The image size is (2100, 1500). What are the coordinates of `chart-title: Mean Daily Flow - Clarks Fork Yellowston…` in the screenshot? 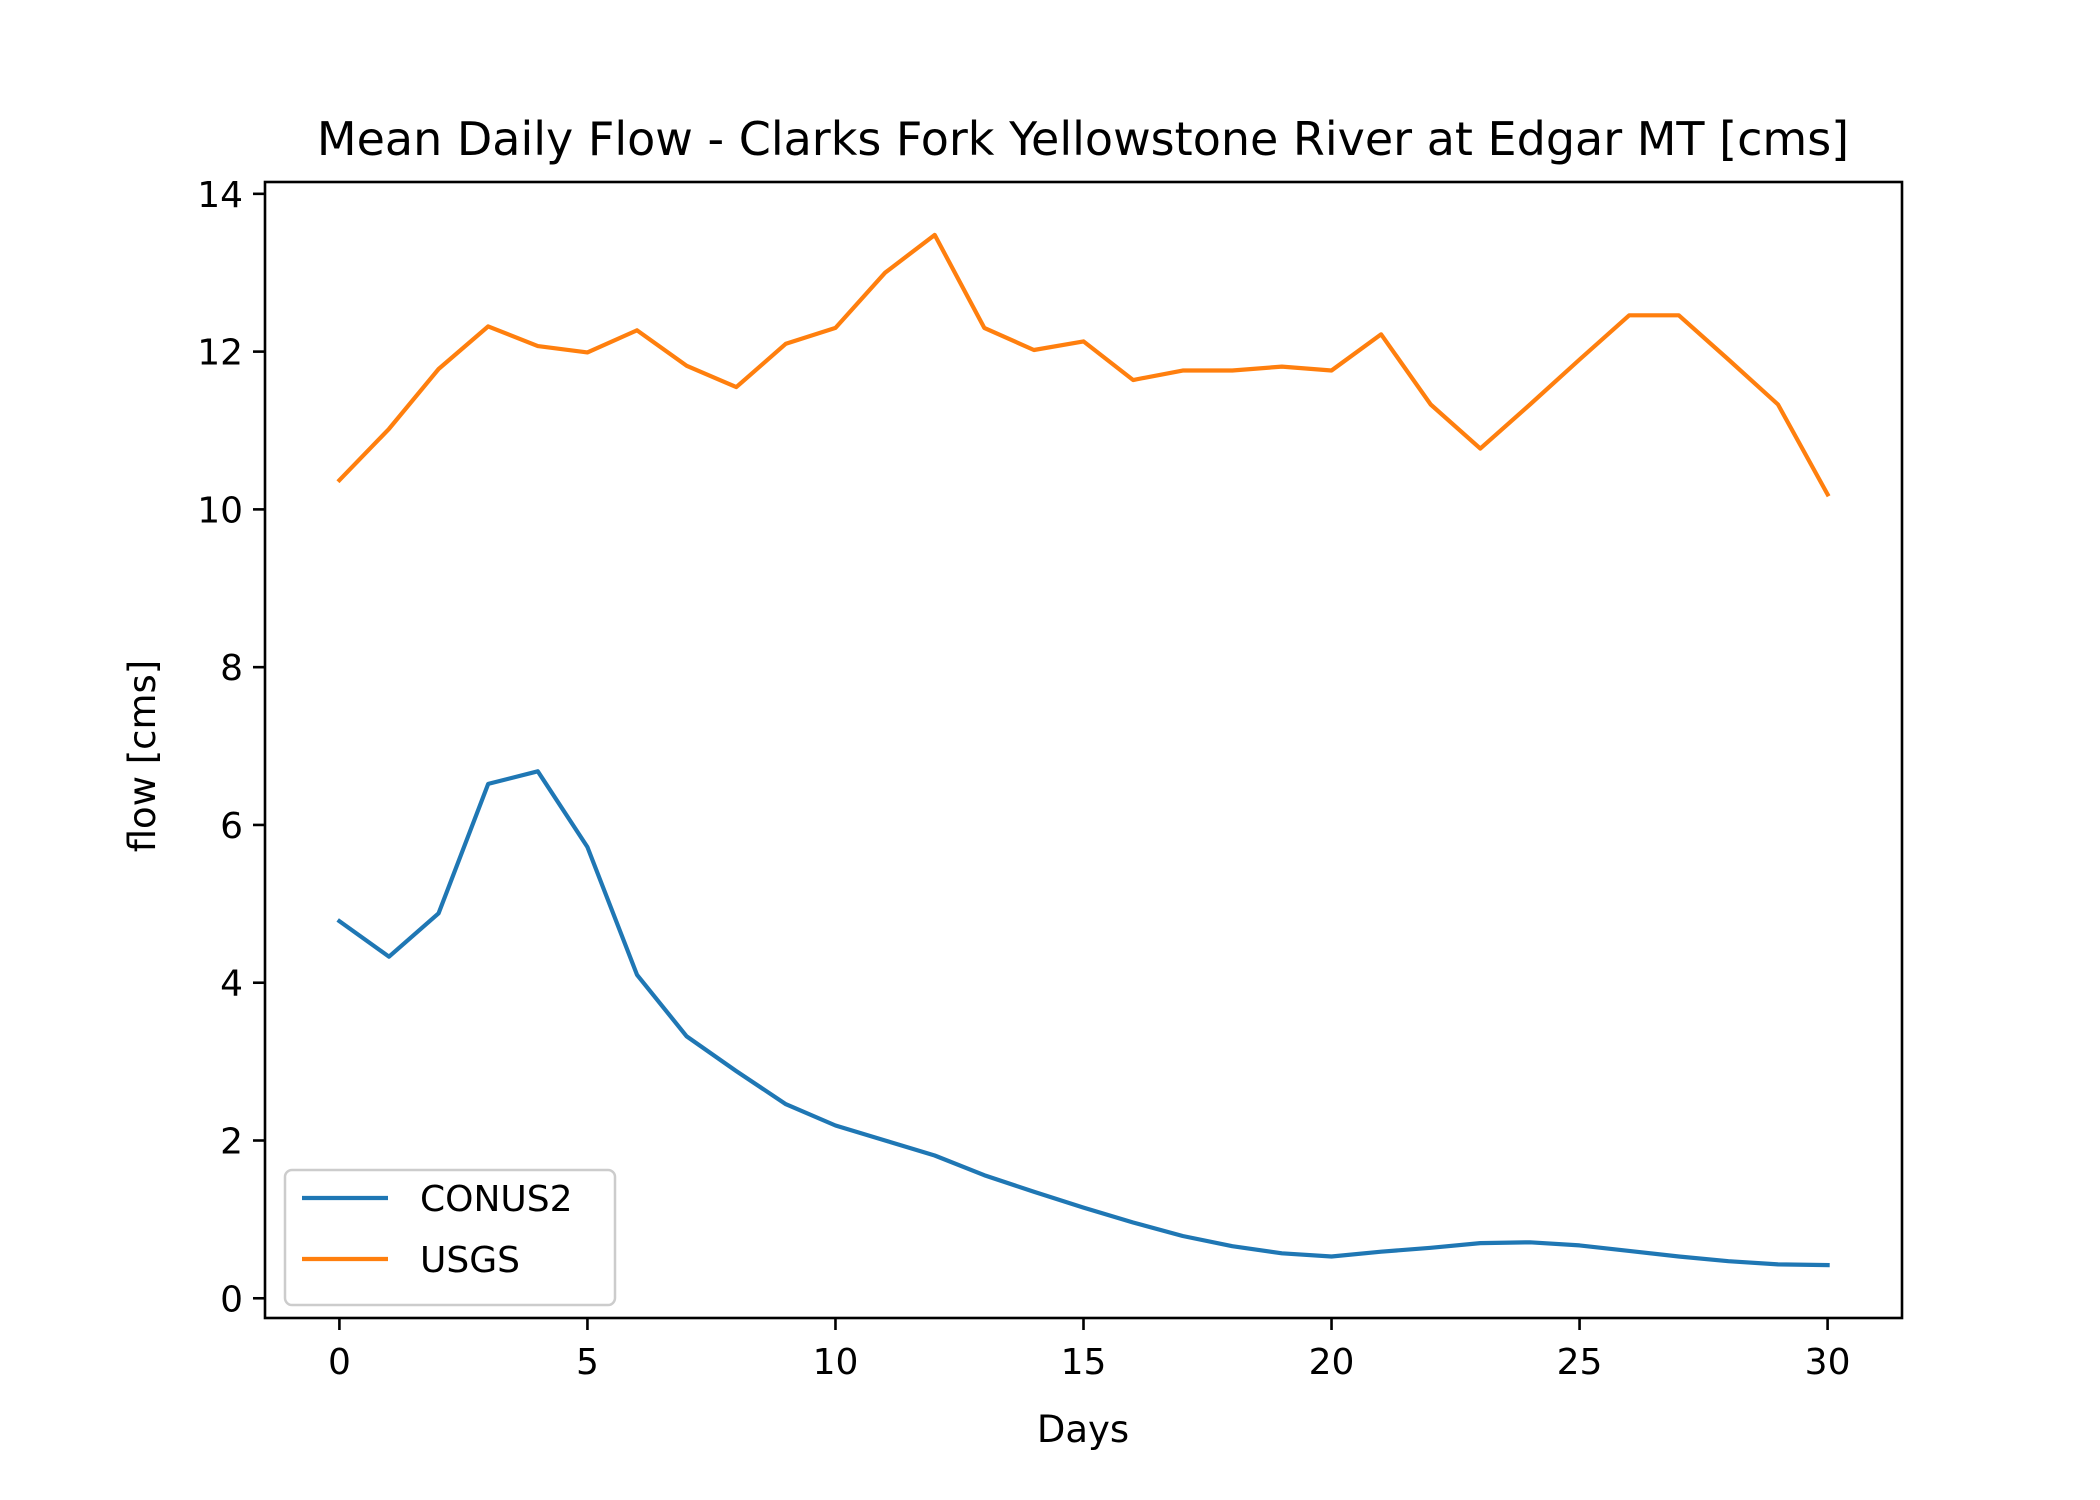 It's located at (1083, 139).